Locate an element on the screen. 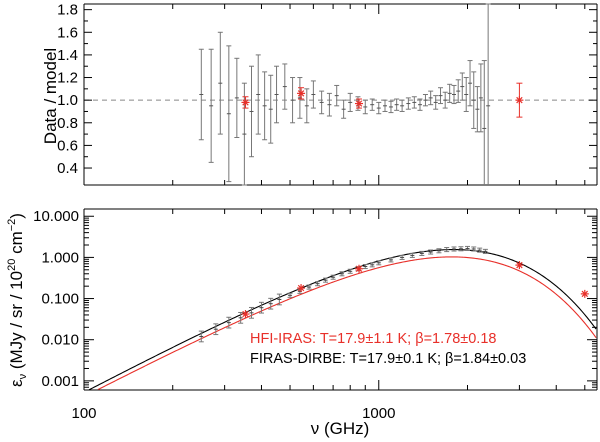 Image resolution: width=600 pixels, height=442 pixels. ylabel-units-a: (MJy / sr / 10 is located at coordinates (16, 322).